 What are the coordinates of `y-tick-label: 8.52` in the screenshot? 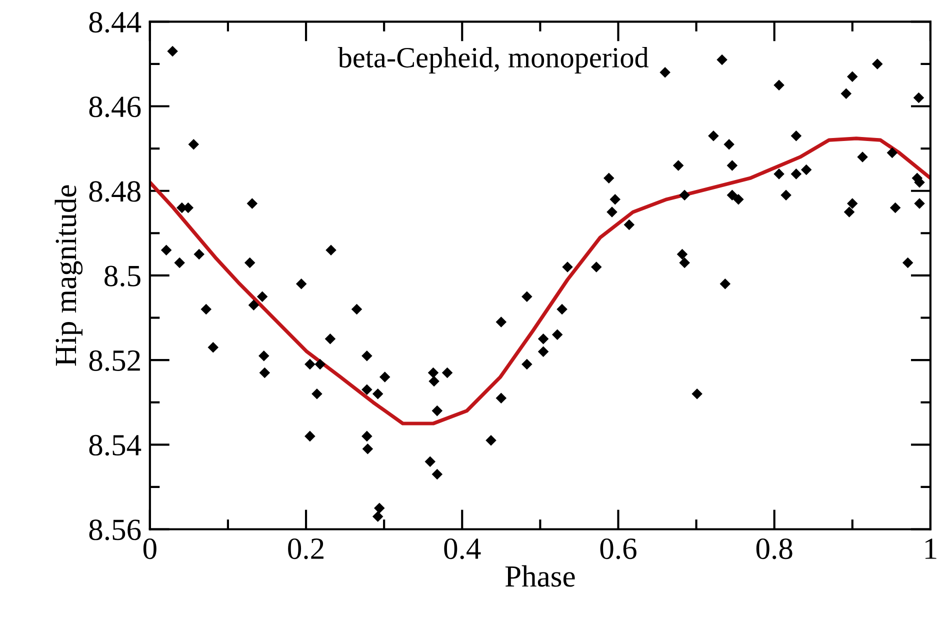 It's located at (114, 361).